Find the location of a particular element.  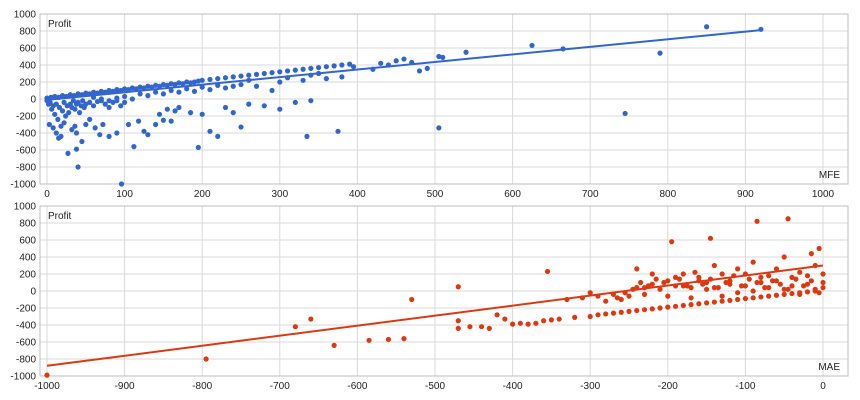

x-tick-label: 600 is located at coordinates (512, 194).